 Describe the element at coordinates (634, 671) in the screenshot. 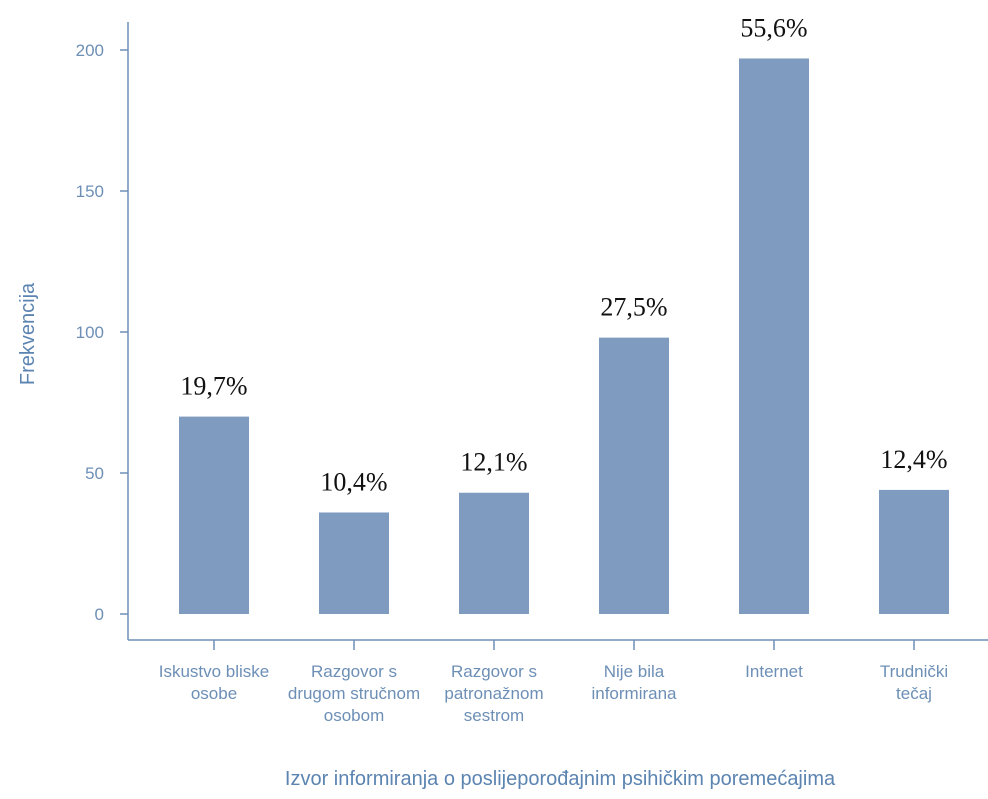

I see `x-category-label-line: Nije bila` at that location.